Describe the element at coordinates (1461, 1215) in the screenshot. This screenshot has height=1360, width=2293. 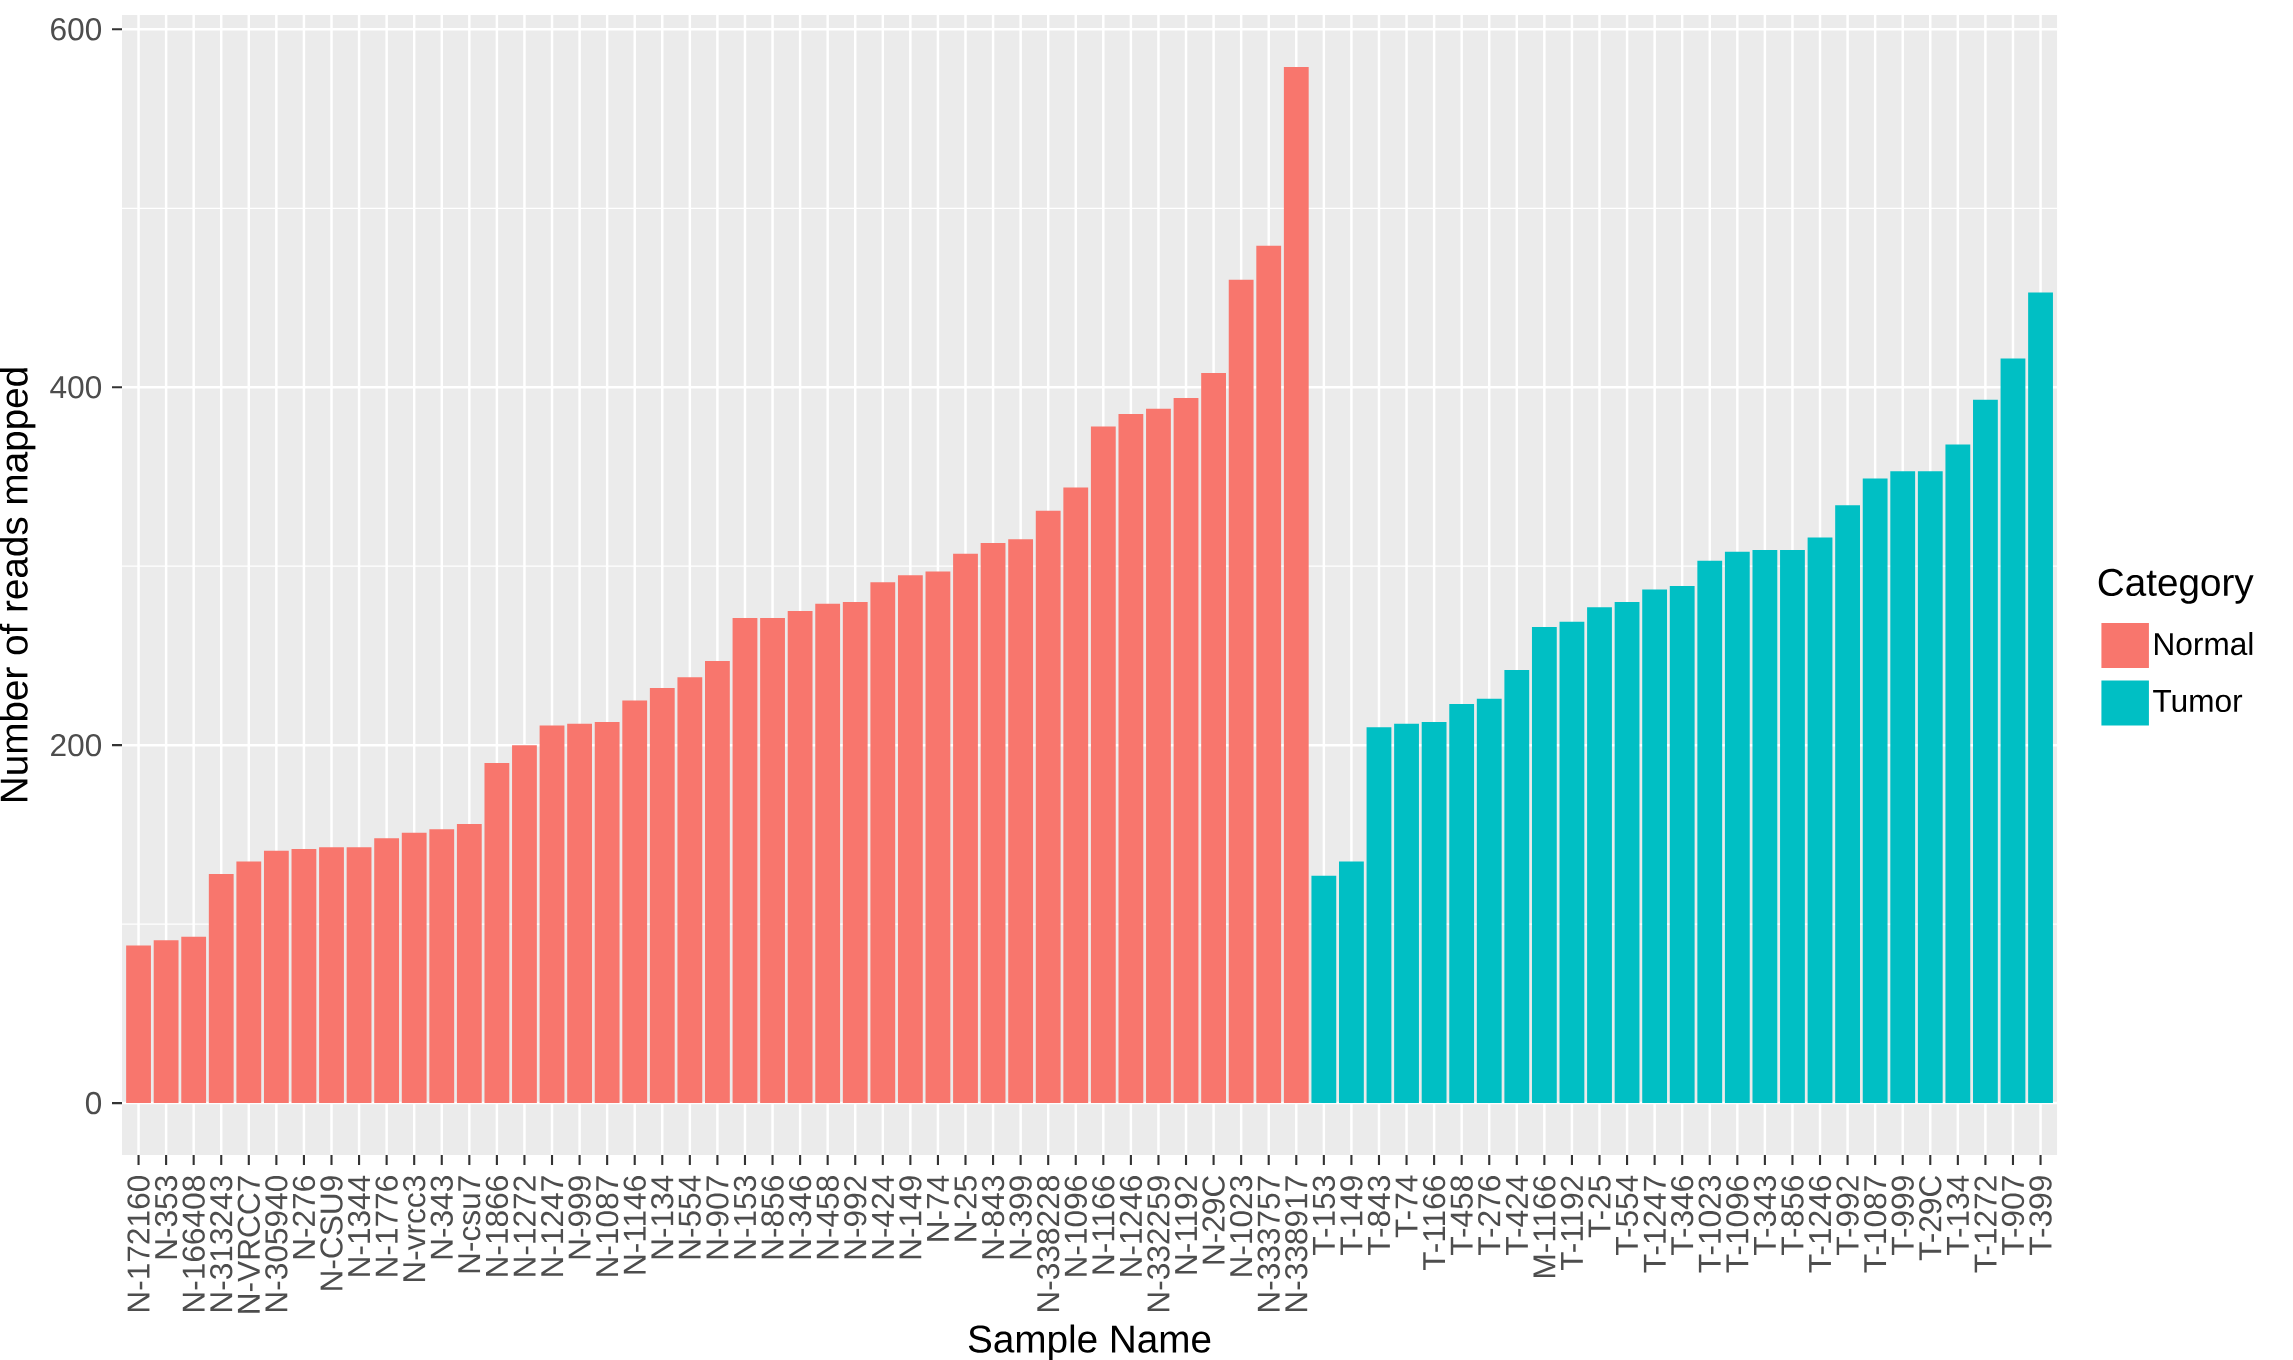
I see `x-tick-label: T-458` at that location.